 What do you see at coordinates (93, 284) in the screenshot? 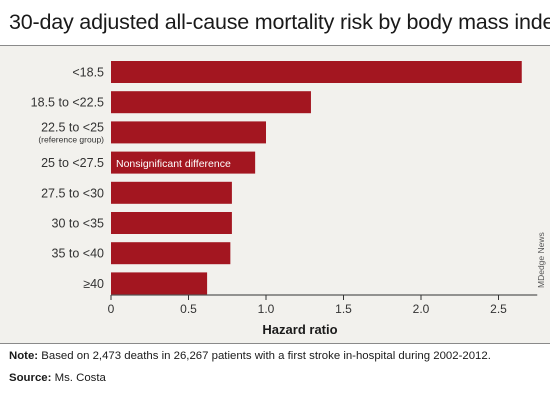
I see `category-label: ≥40` at bounding box center [93, 284].